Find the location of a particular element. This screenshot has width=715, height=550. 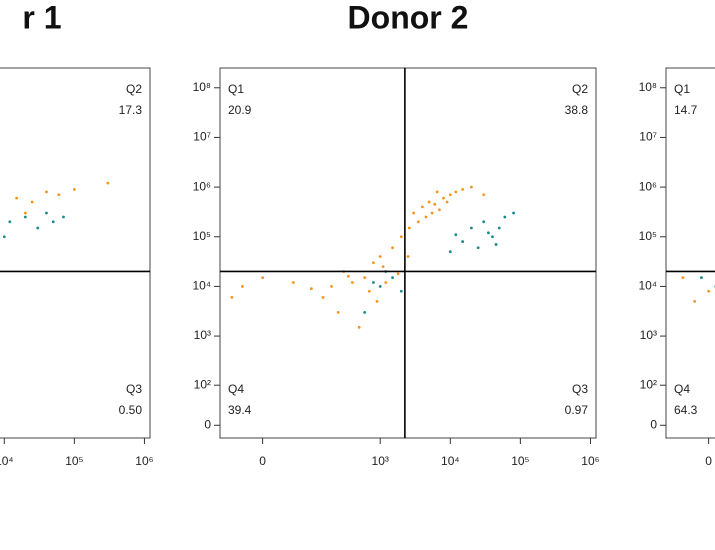

panel-title: Donor 2 is located at coordinates (408, 17).